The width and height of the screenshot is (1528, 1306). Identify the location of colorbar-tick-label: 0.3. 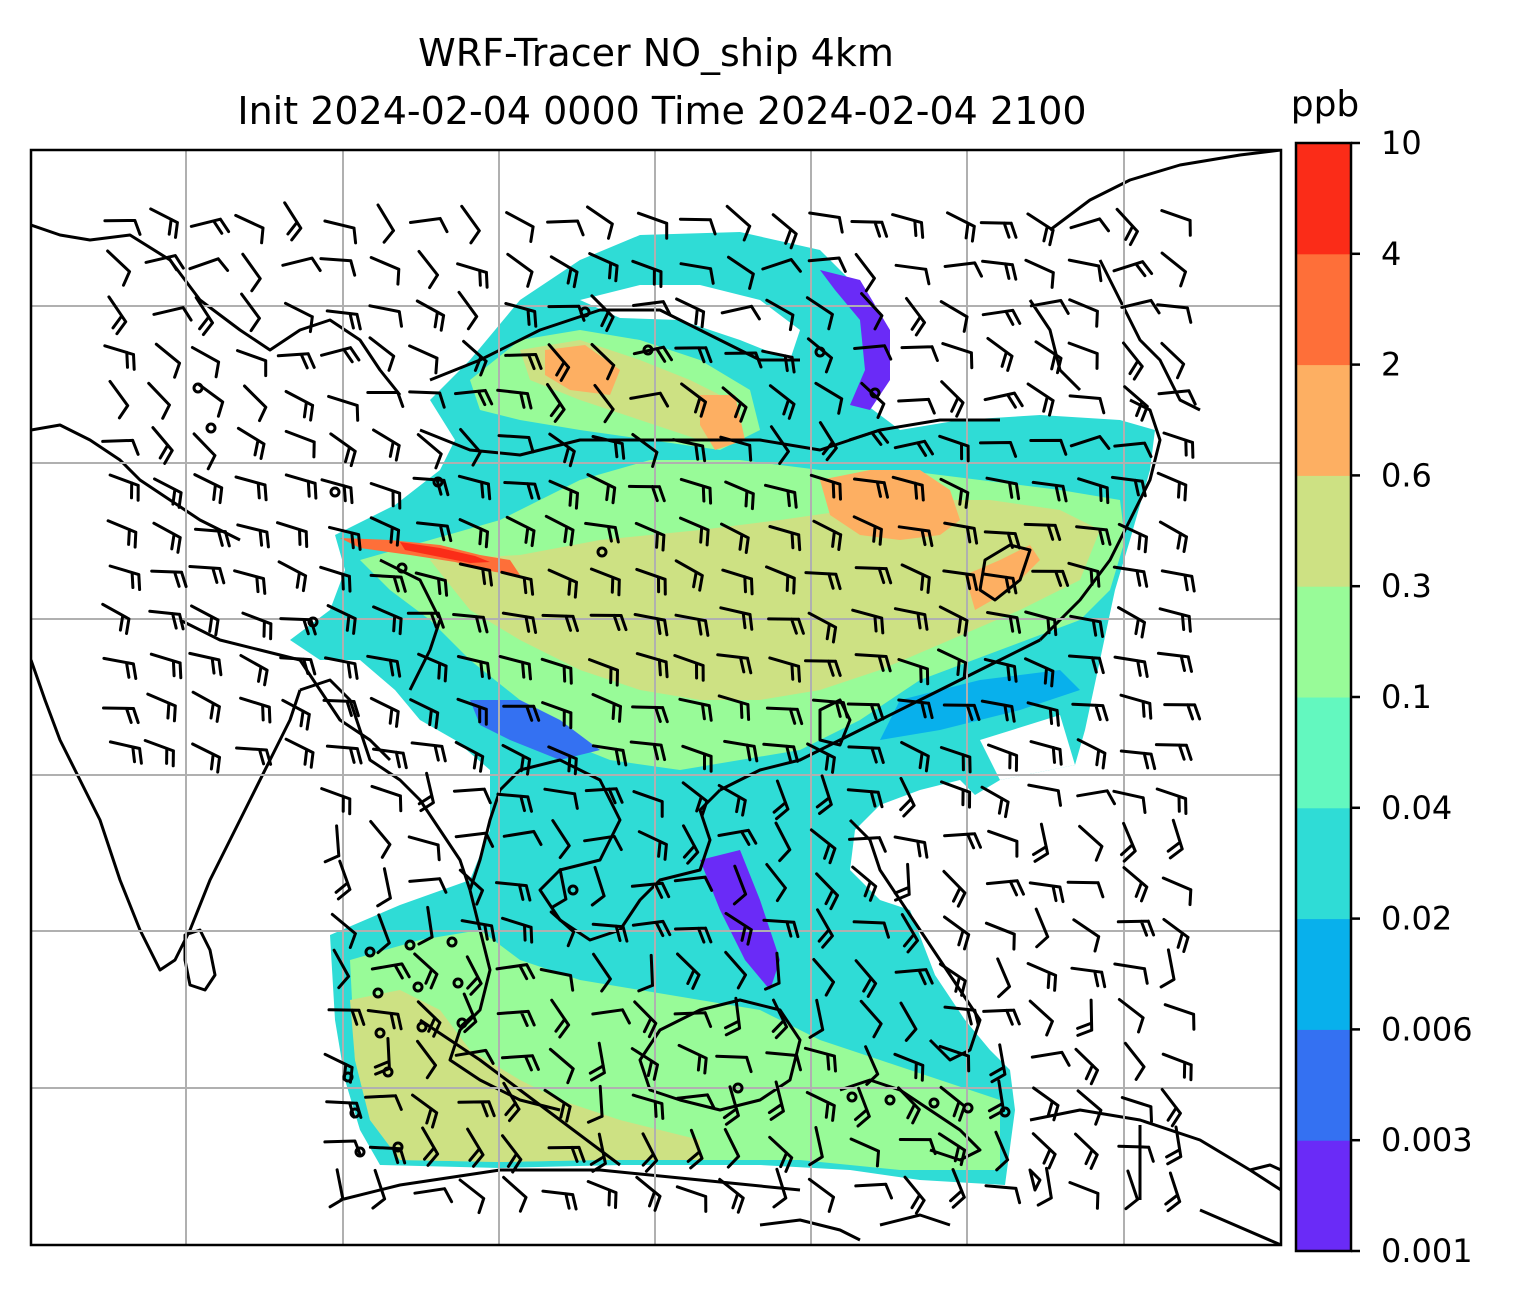
(1406, 586).